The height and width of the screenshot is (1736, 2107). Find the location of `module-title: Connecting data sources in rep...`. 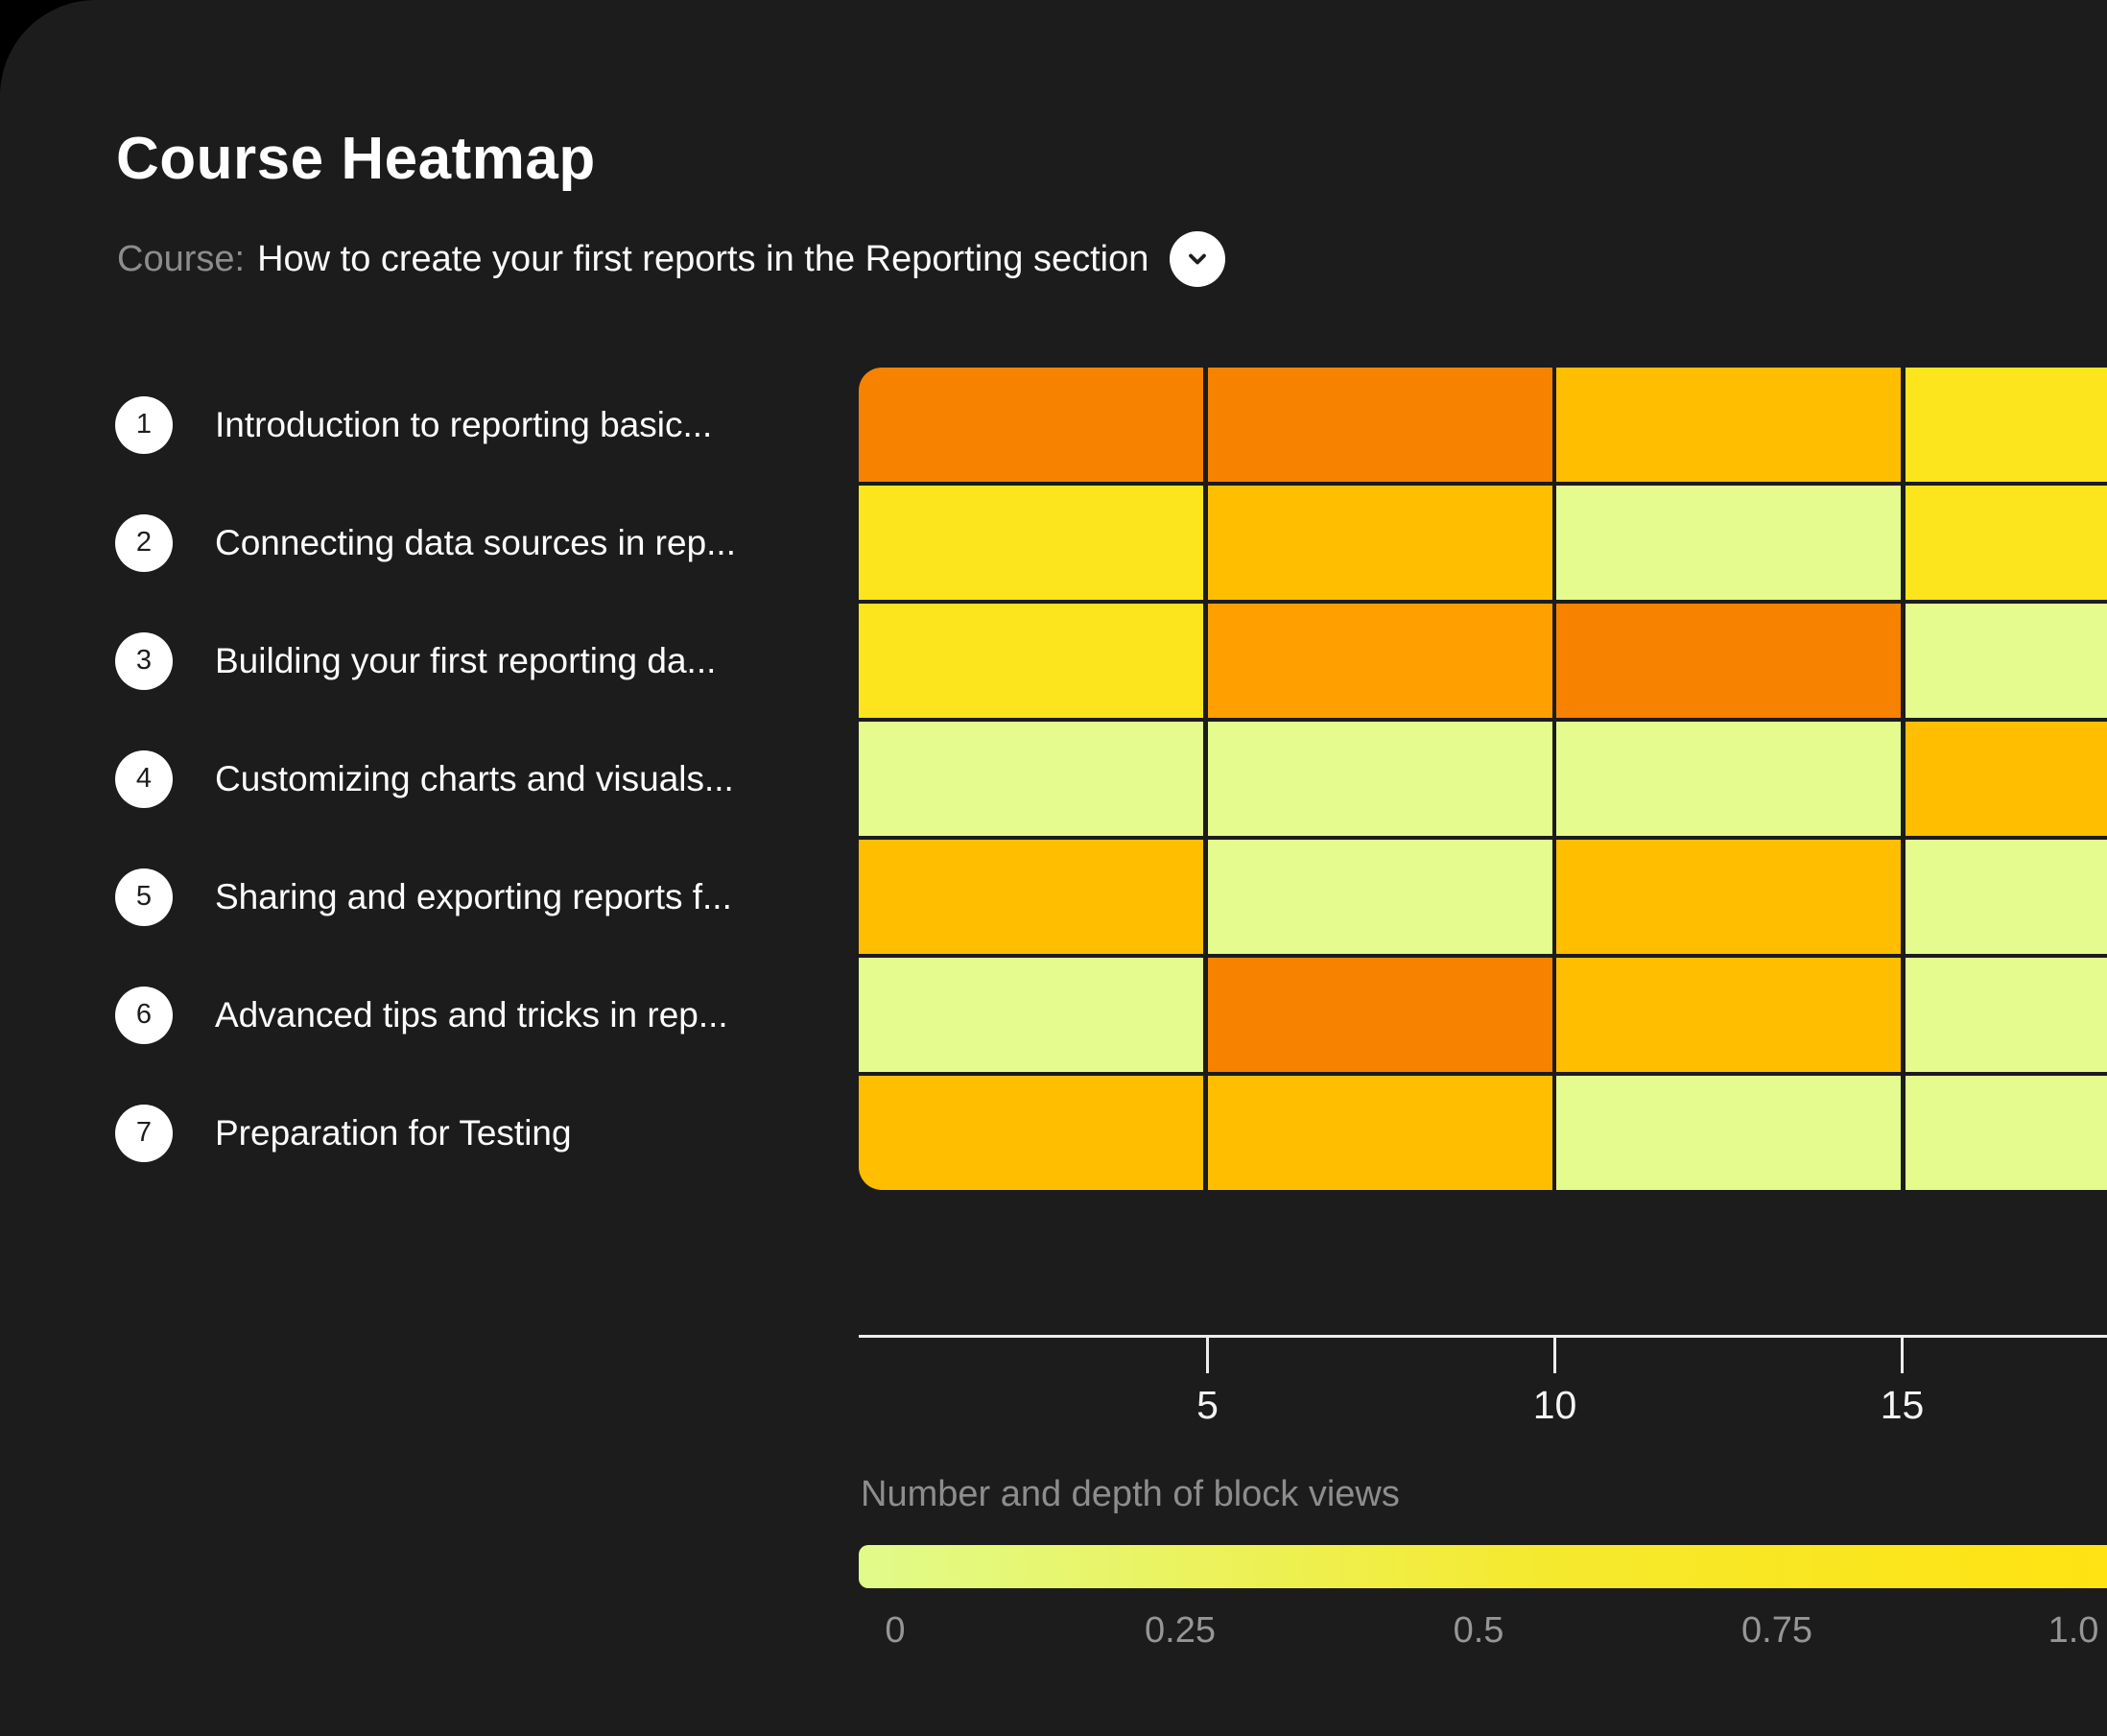

module-title: Connecting data sources in rep... is located at coordinates (475, 542).